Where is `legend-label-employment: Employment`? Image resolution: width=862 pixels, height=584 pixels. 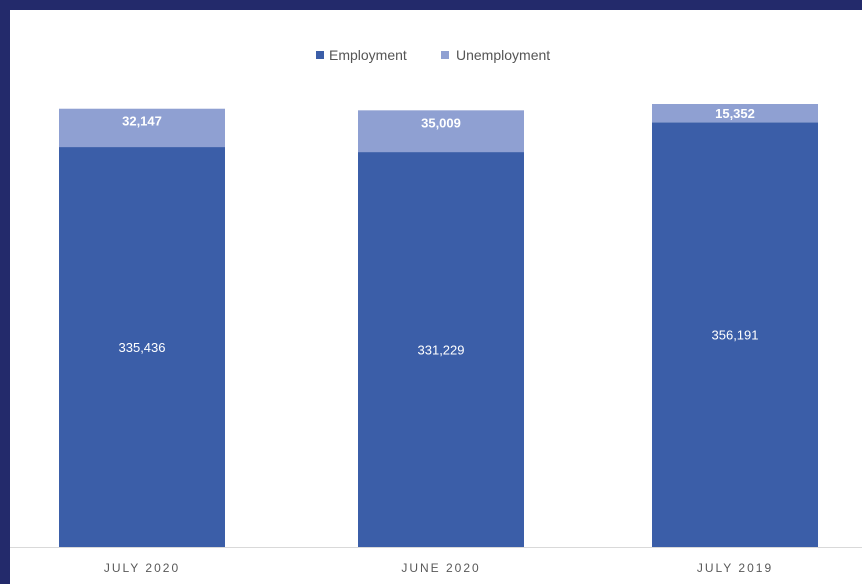 legend-label-employment: Employment is located at coordinates (368, 55).